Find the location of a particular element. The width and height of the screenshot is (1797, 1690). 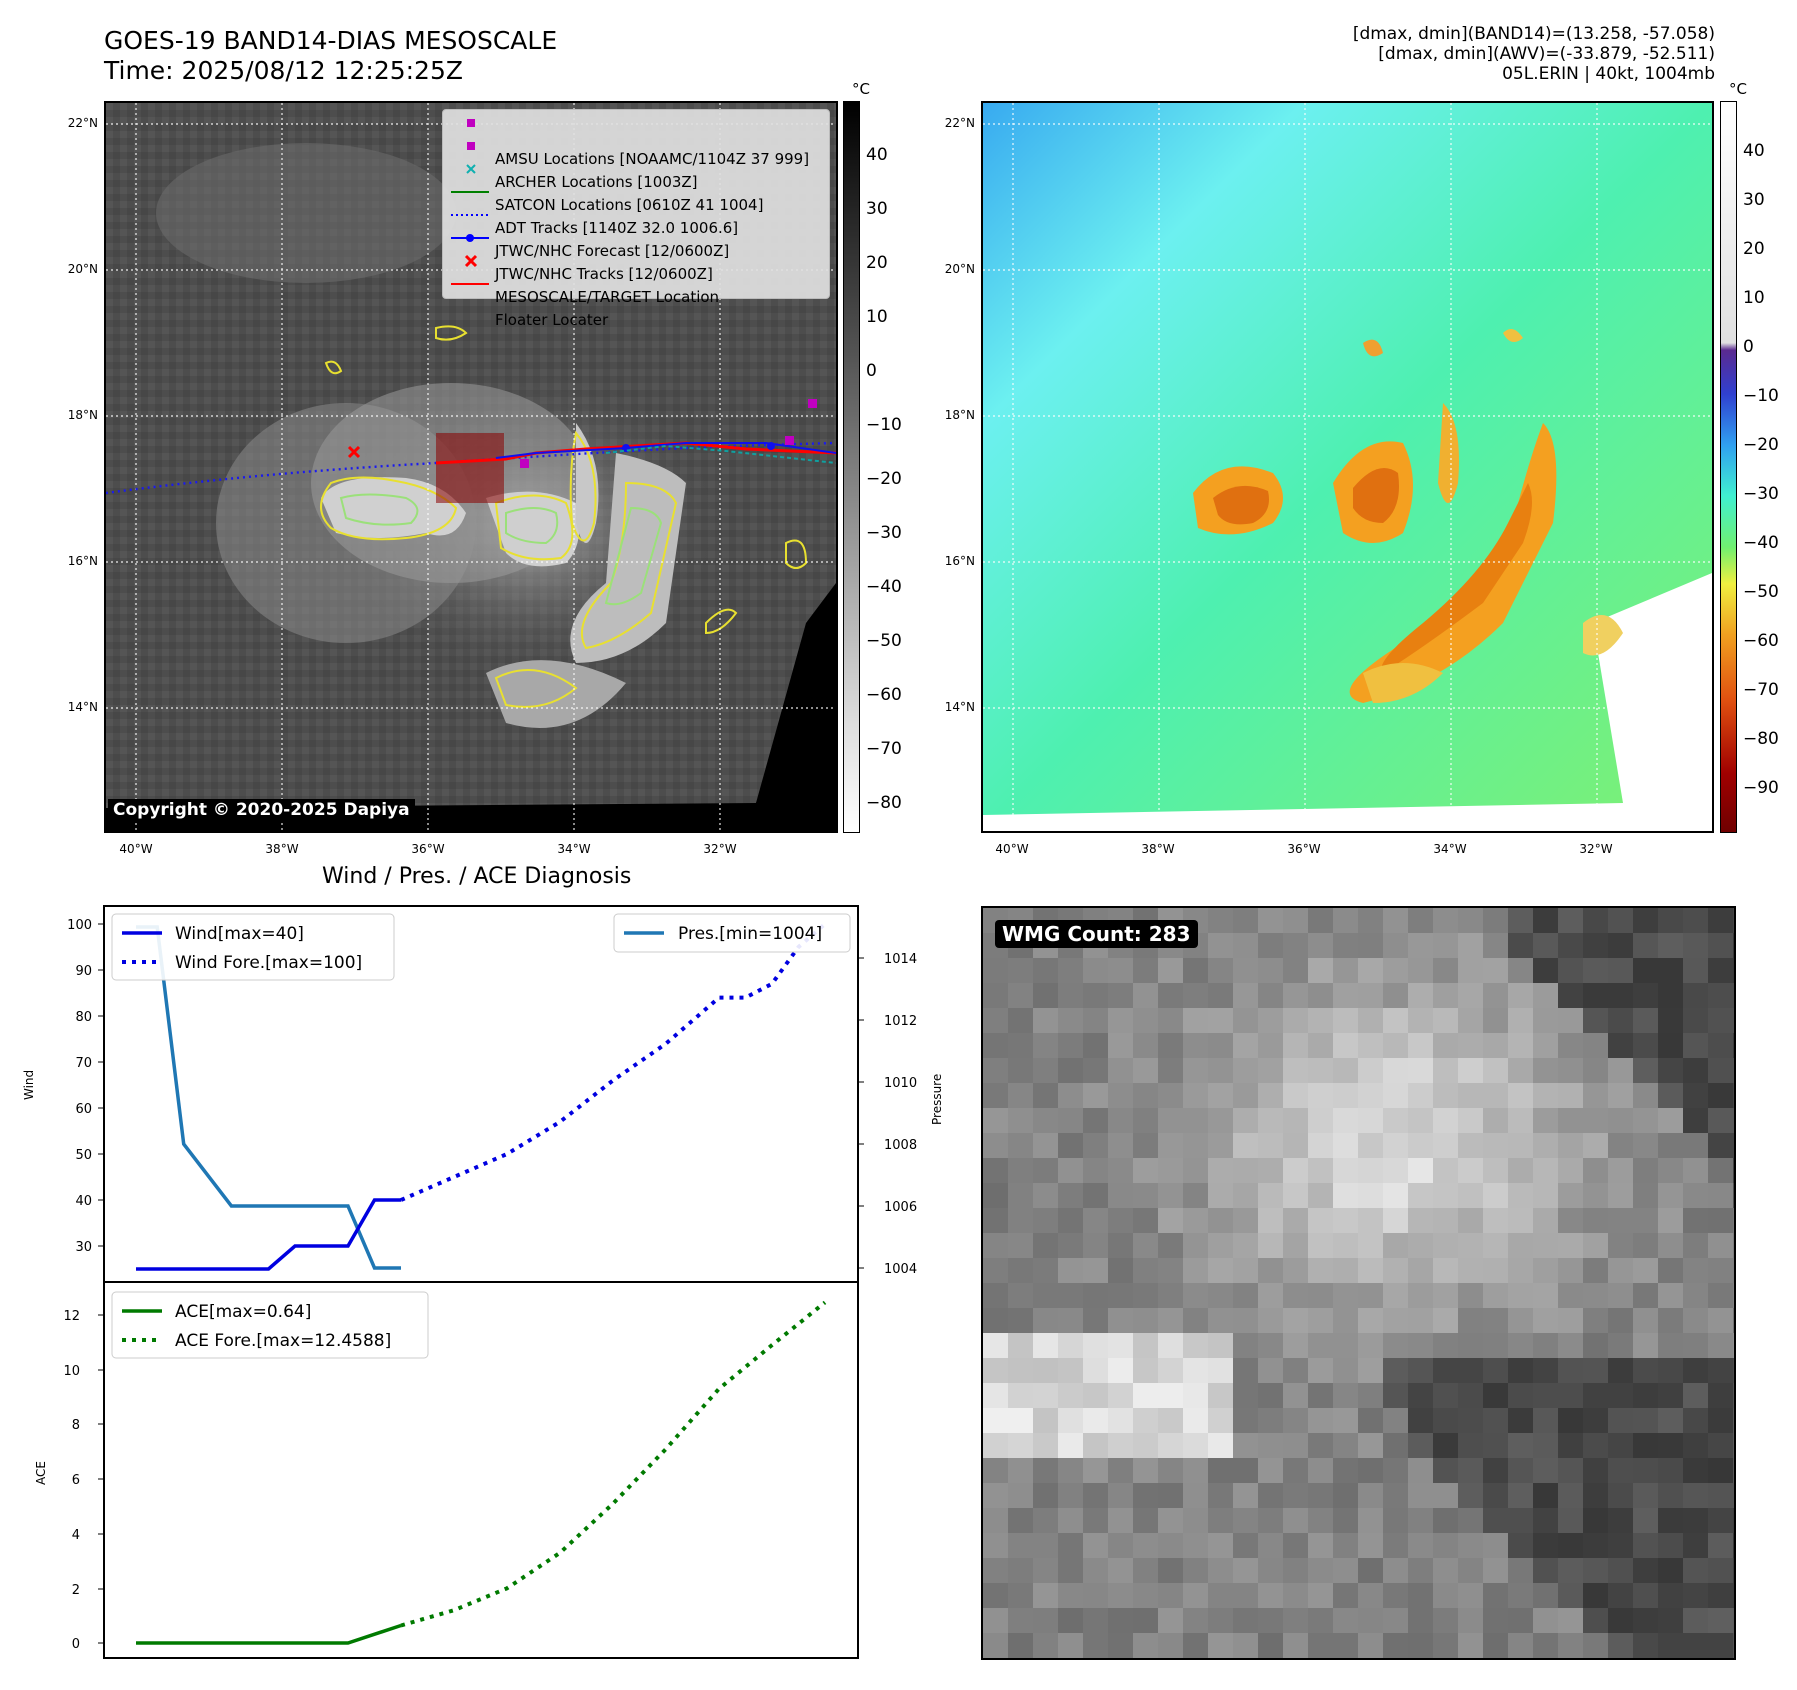

mesoscale-box is located at coordinates (470, 468).